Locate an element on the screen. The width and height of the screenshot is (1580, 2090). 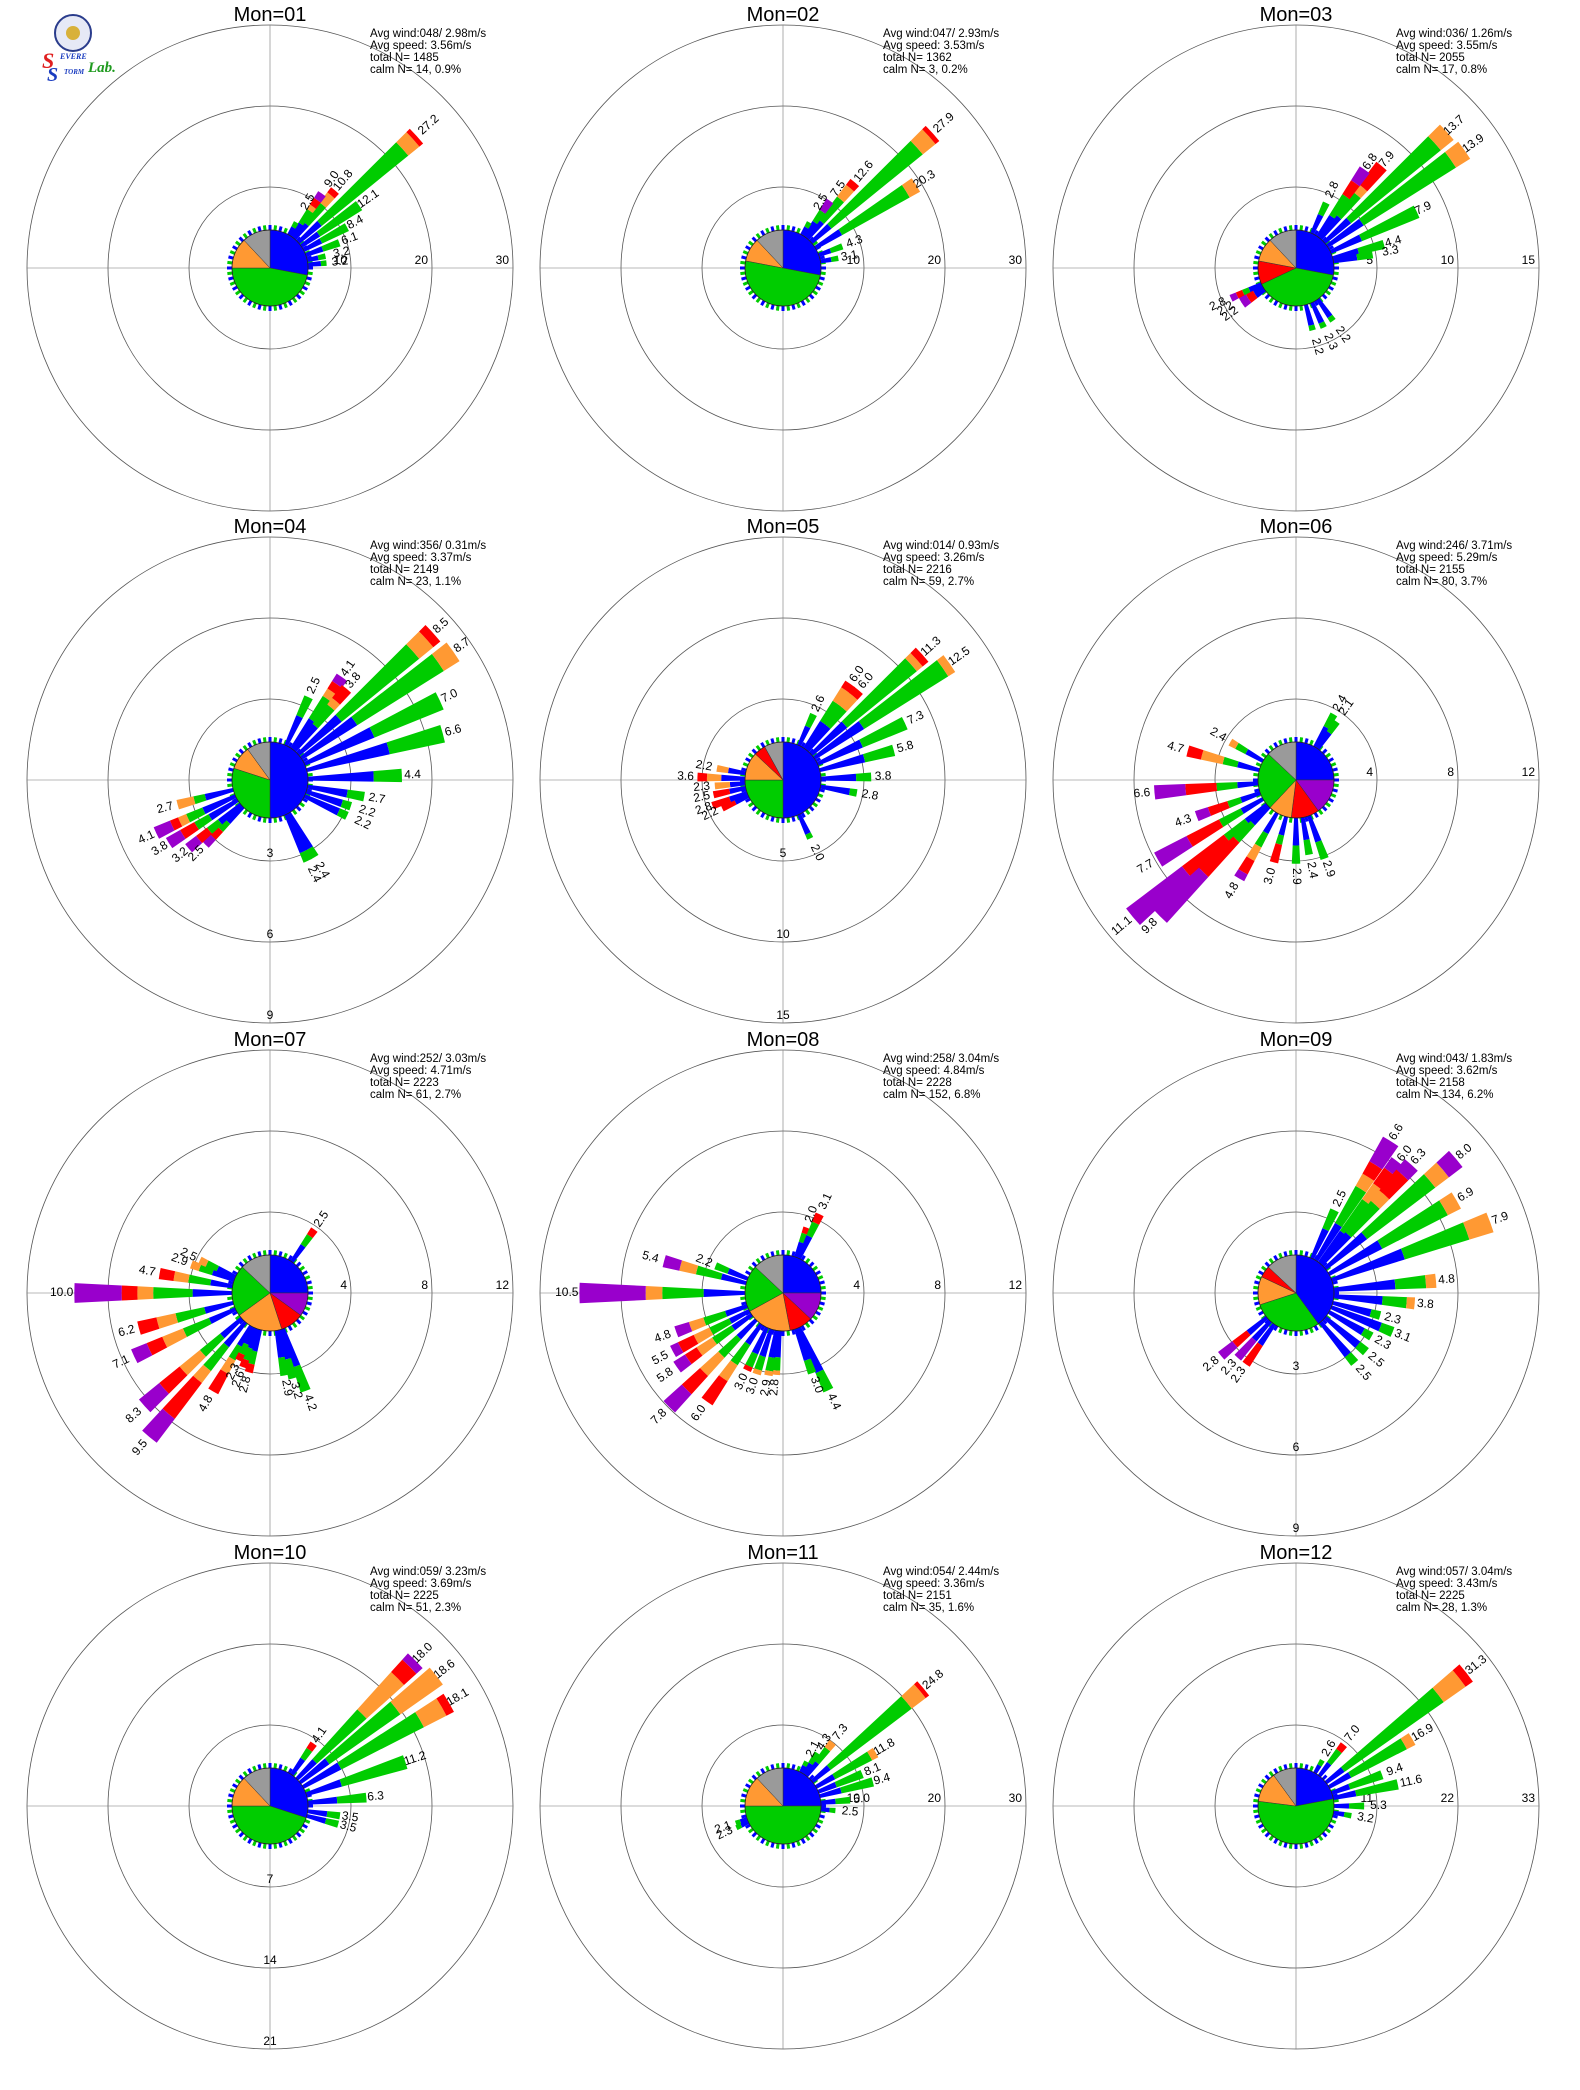
ring-label: 12 is located at coordinates (503, 1285).